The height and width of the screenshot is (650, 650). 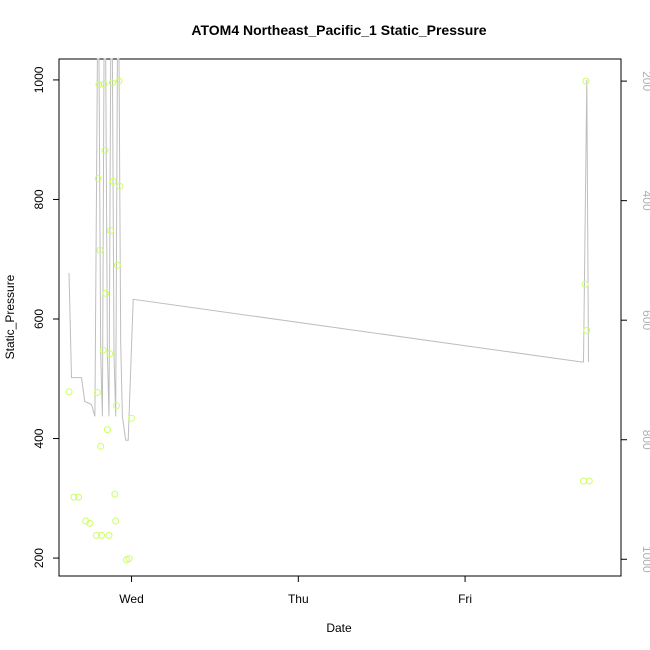 I want to click on y-tick-label: 1000, so click(x=39, y=79).